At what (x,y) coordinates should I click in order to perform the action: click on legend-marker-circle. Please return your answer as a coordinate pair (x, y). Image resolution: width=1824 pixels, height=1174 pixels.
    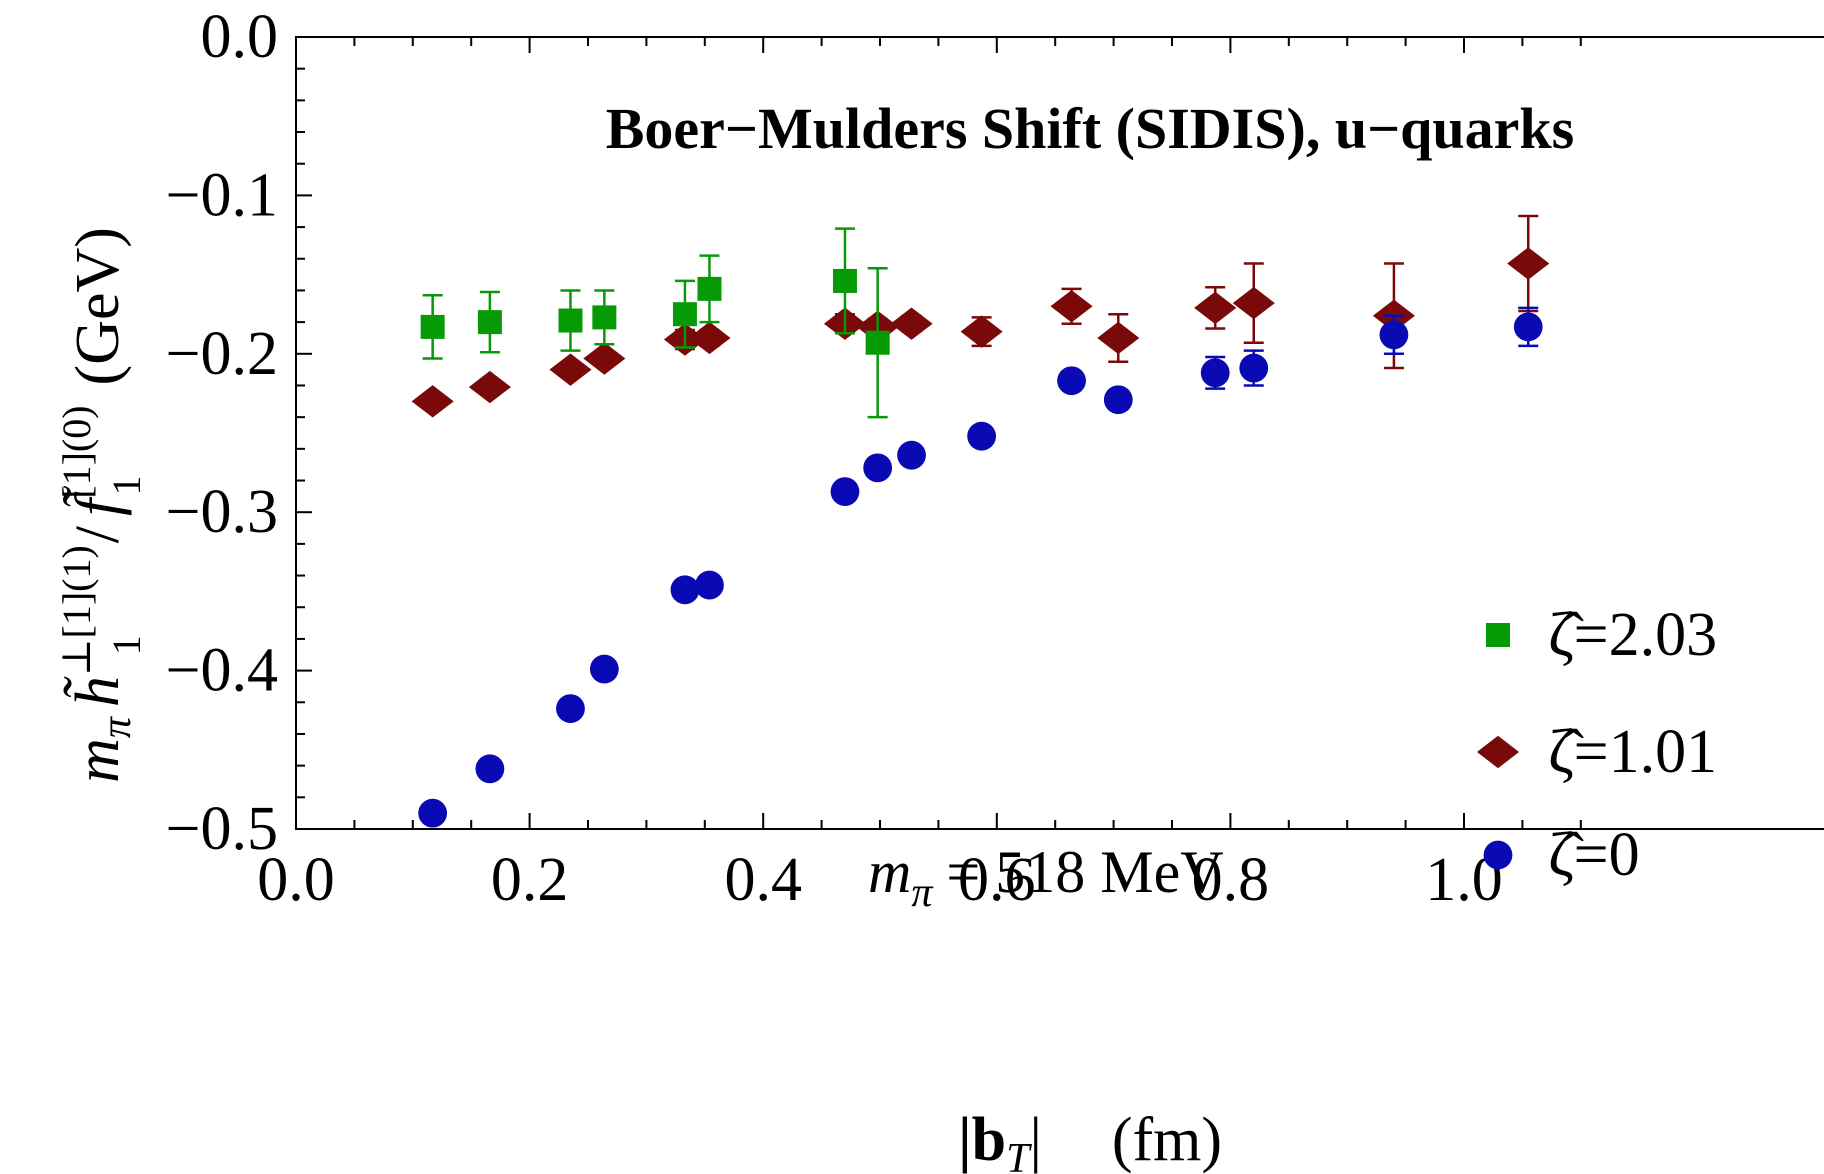
    Looking at the image, I should click on (1498, 855).